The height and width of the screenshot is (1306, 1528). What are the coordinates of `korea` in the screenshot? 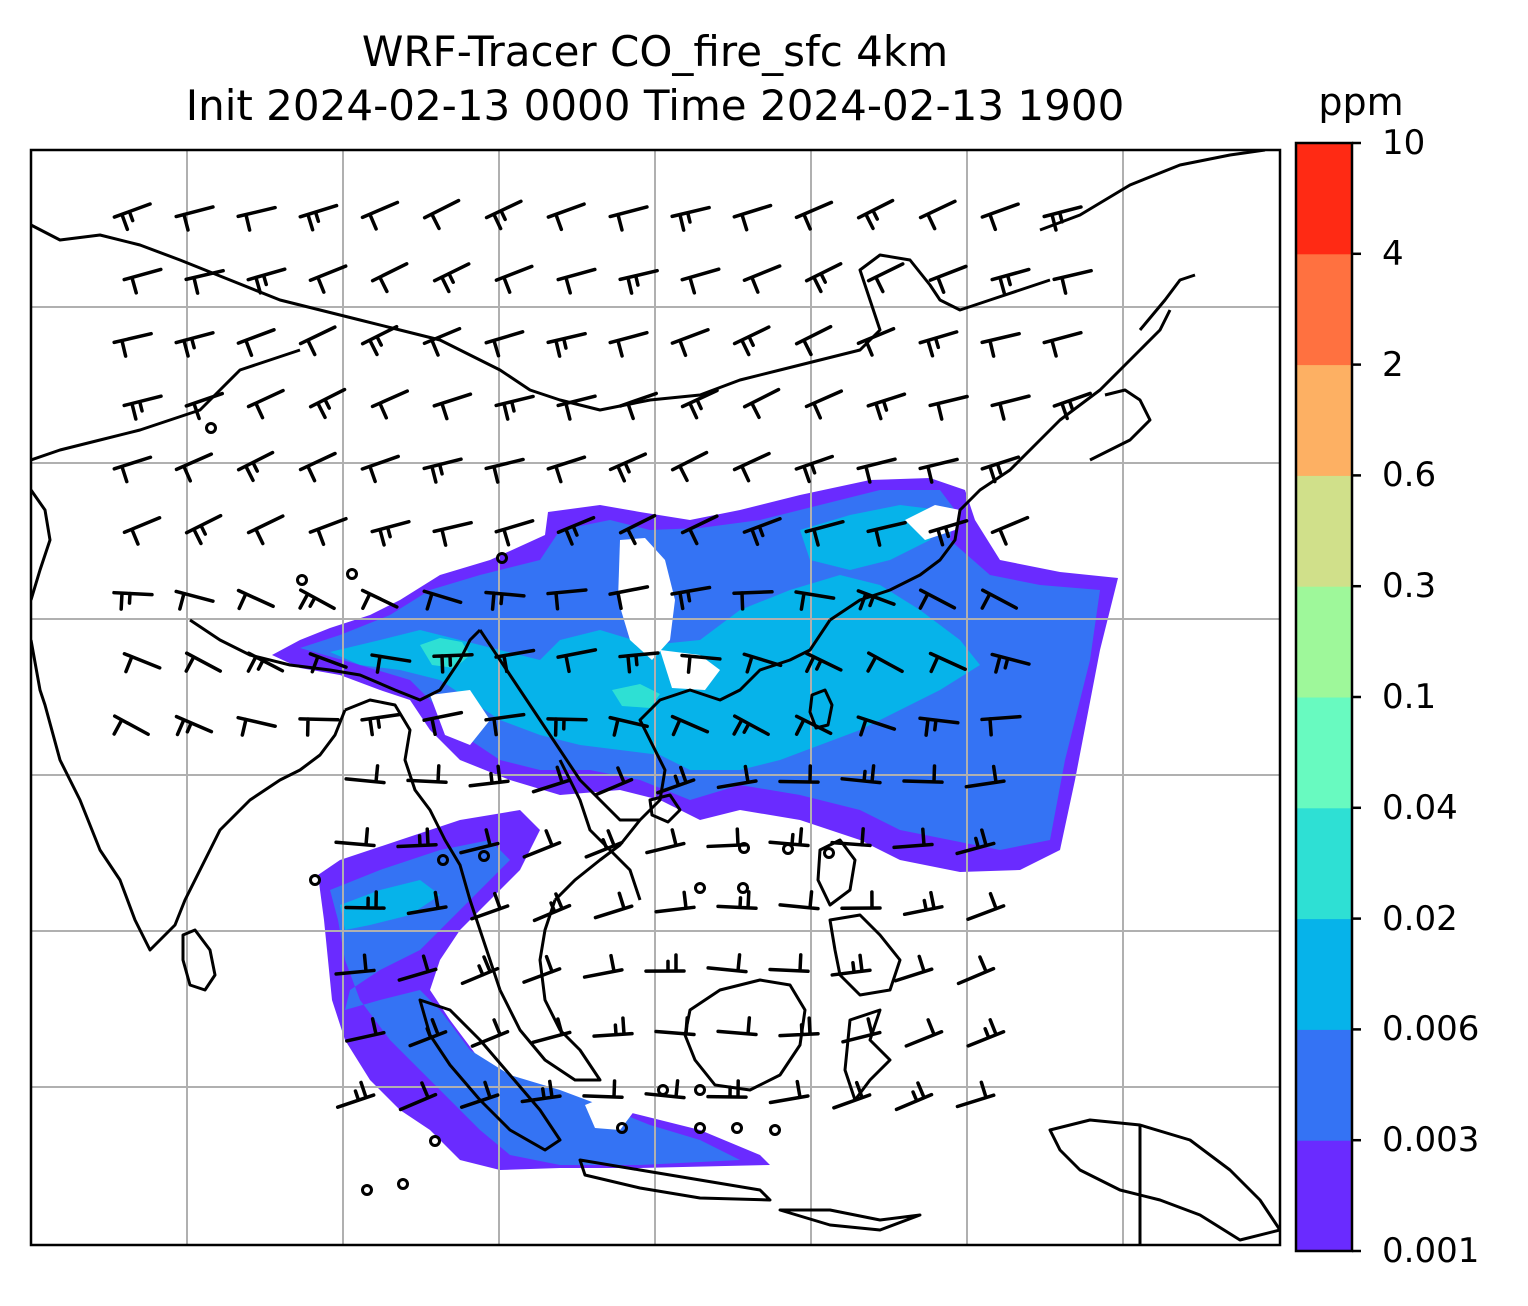 It's located at (1120, 425).